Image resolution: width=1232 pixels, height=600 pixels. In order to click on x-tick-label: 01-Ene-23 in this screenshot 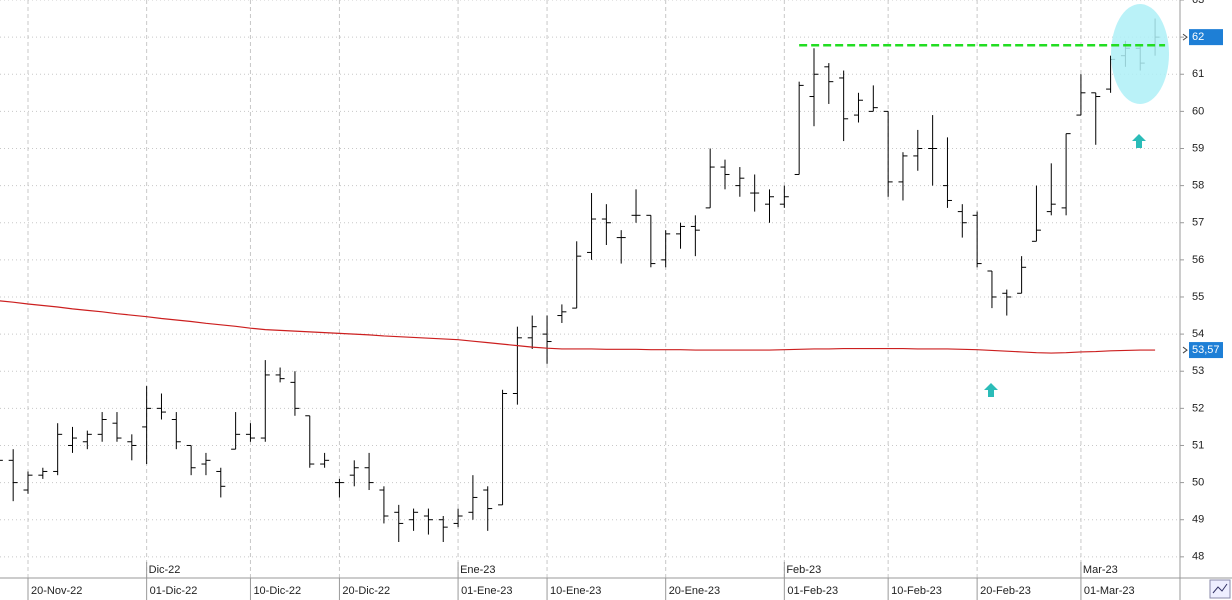, I will do `click(486, 591)`.